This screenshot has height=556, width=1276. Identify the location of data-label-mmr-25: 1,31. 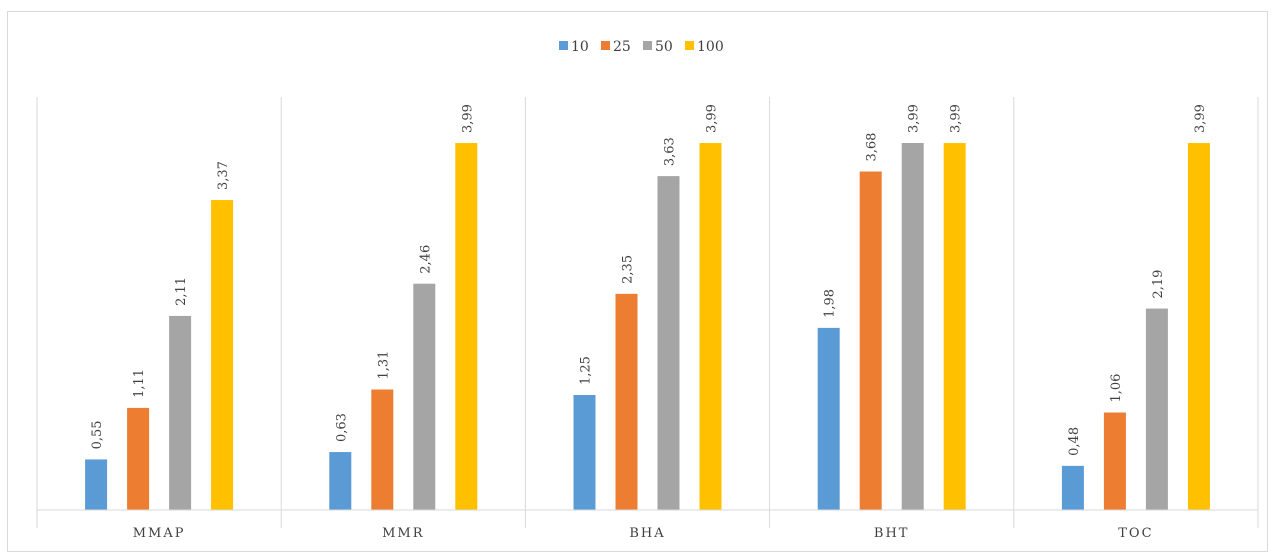
(383, 365).